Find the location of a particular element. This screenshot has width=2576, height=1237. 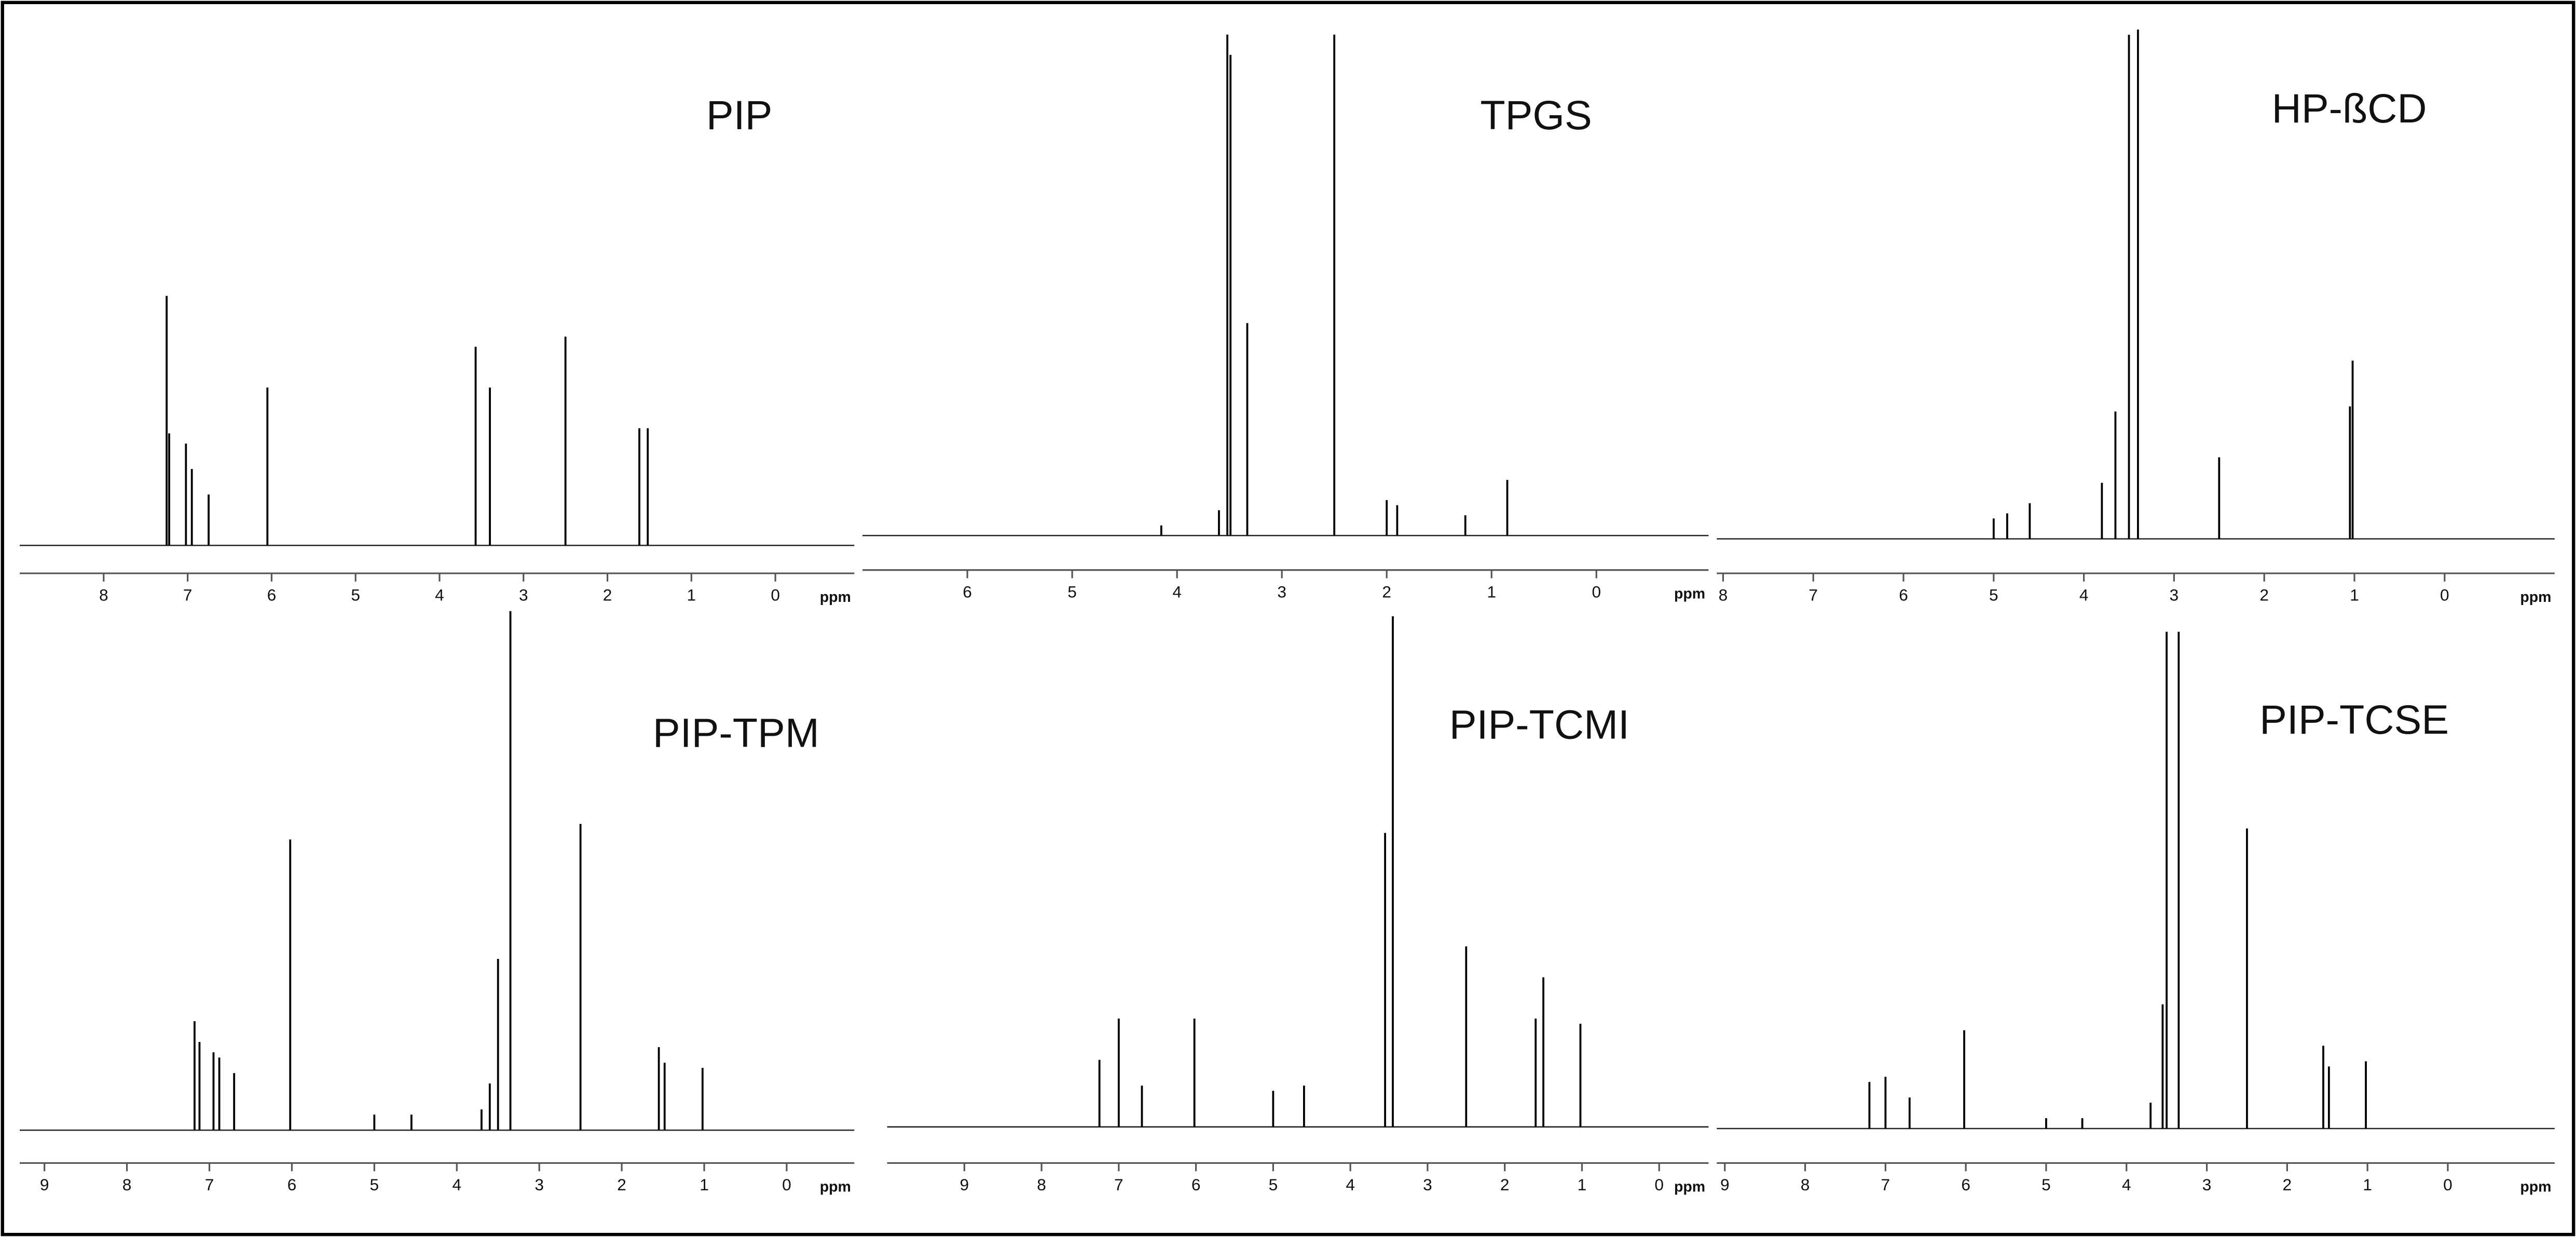

panel-title: PIP-TPM is located at coordinates (736, 732).